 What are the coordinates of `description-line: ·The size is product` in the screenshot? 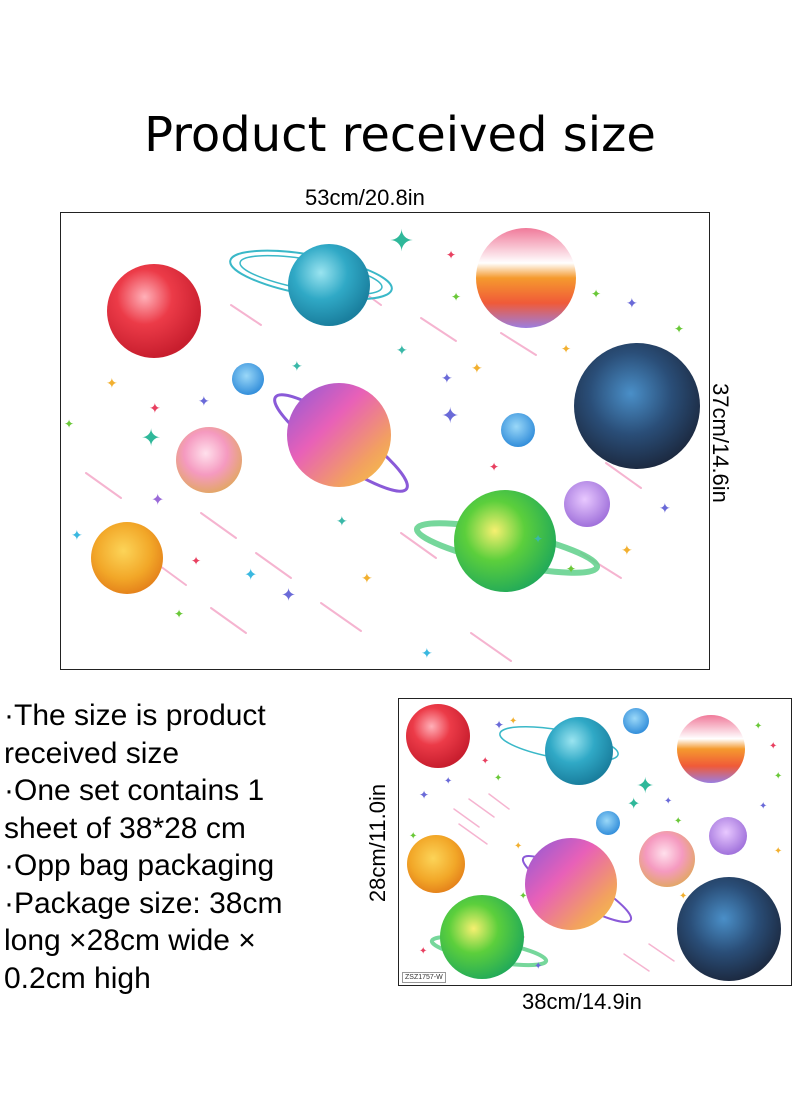 It's located at (135, 715).